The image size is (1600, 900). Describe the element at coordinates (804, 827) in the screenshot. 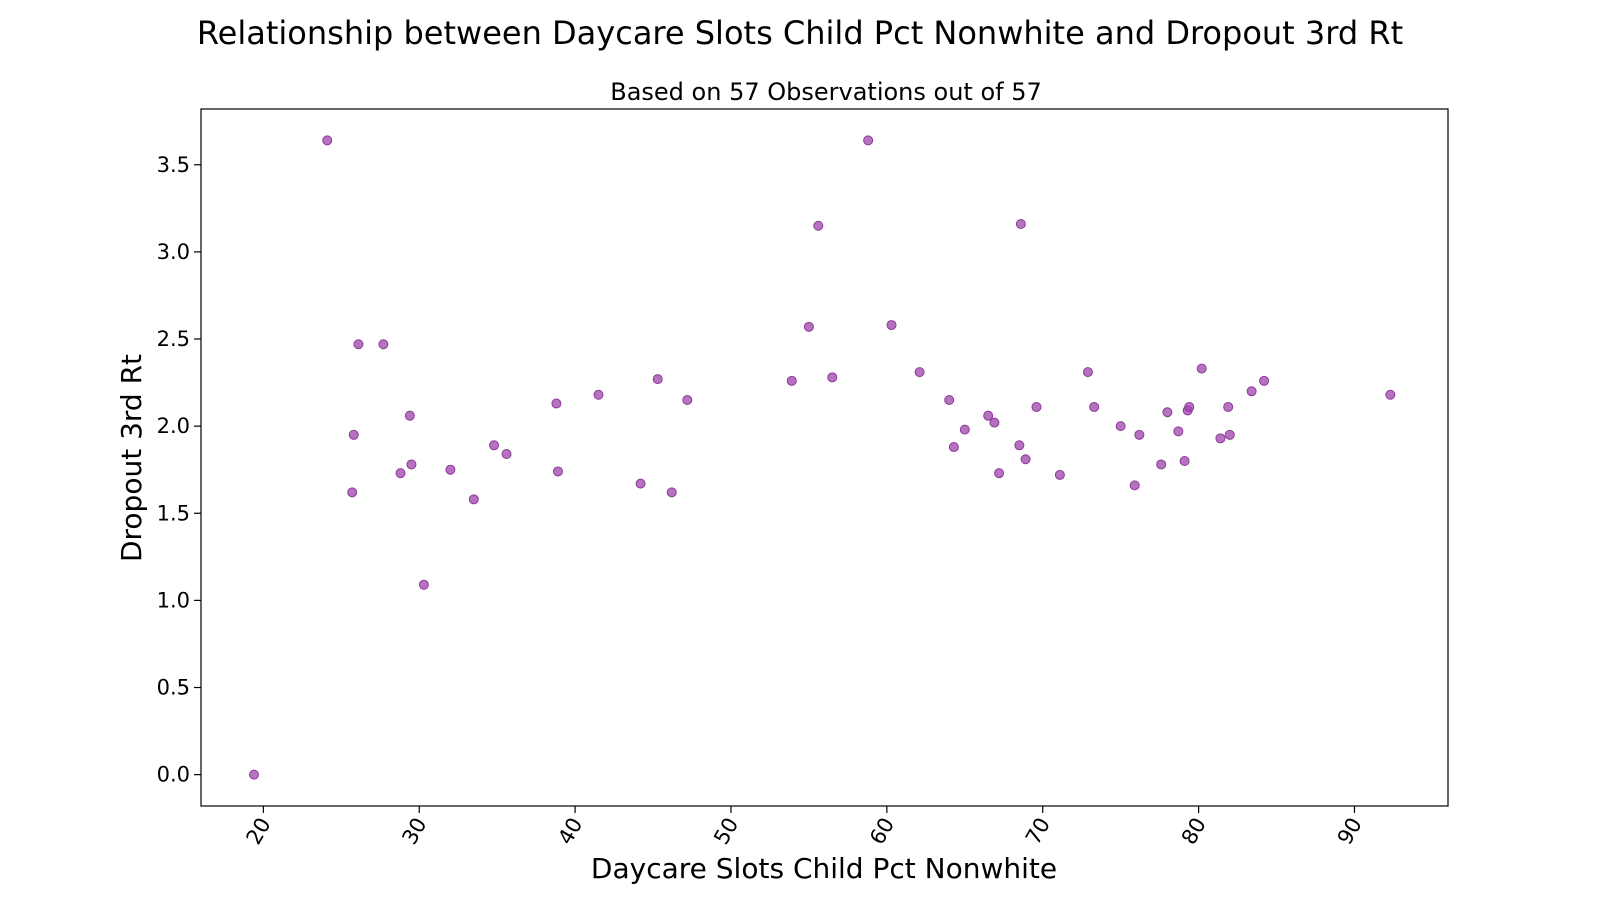

I see `x-axis-ticks: 20 30 40 50 60 70 80 90` at that location.